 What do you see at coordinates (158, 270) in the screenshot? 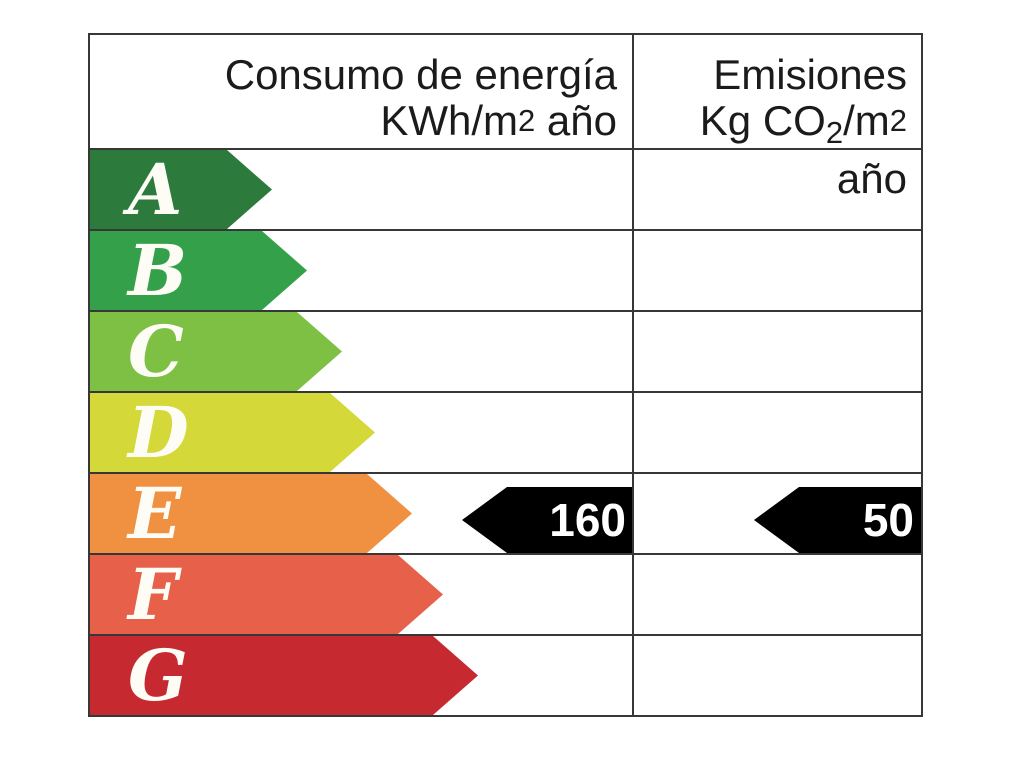
I see `rating-letter-b: B` at bounding box center [158, 270].